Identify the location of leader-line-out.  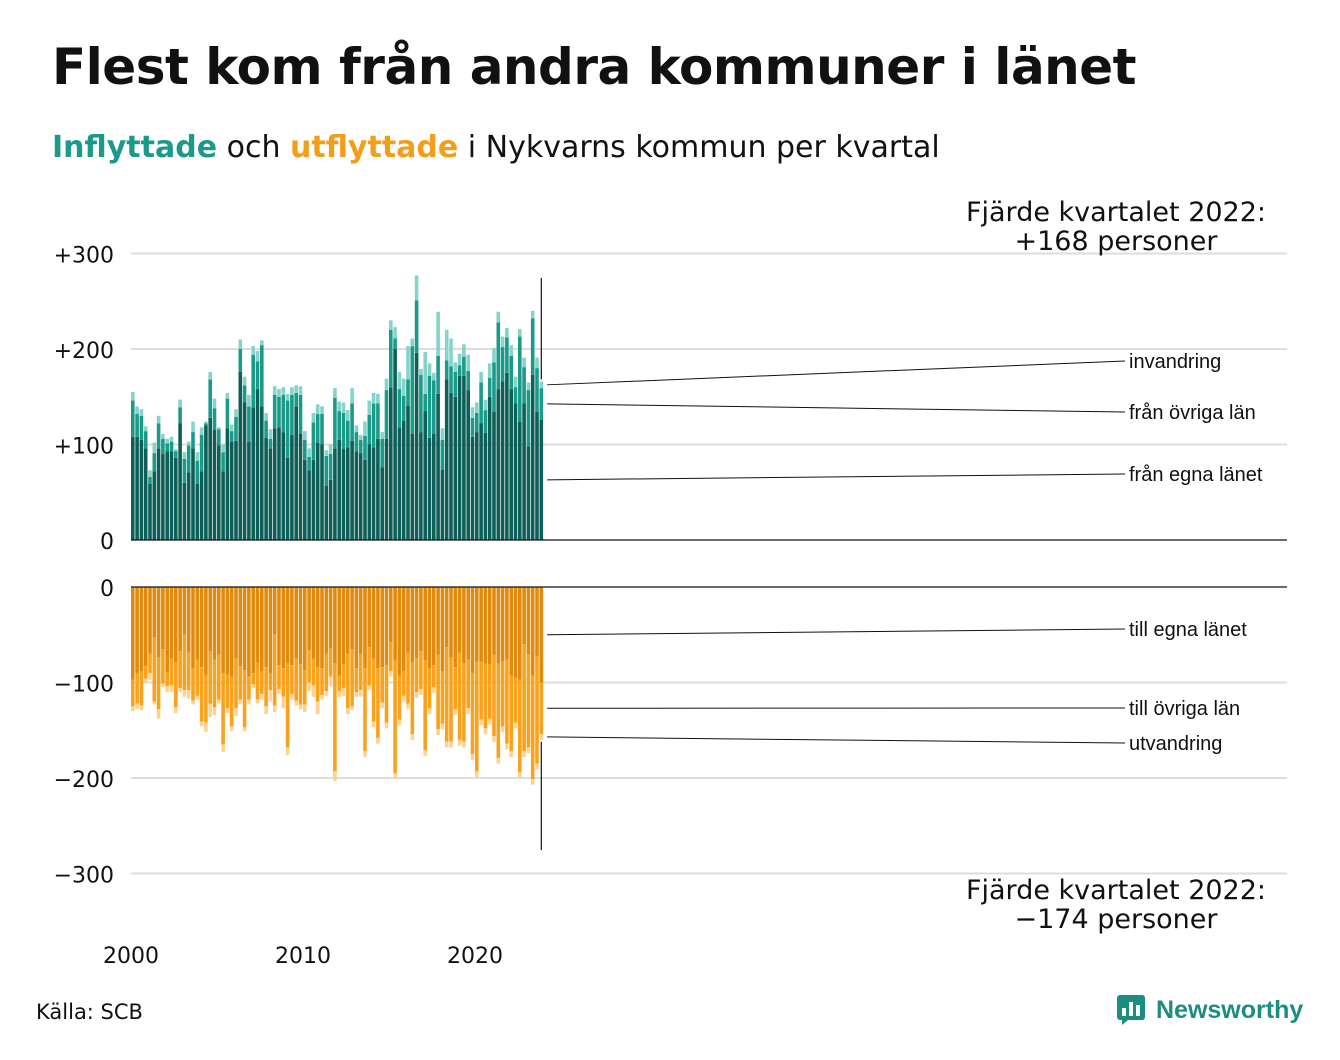
(836, 740).